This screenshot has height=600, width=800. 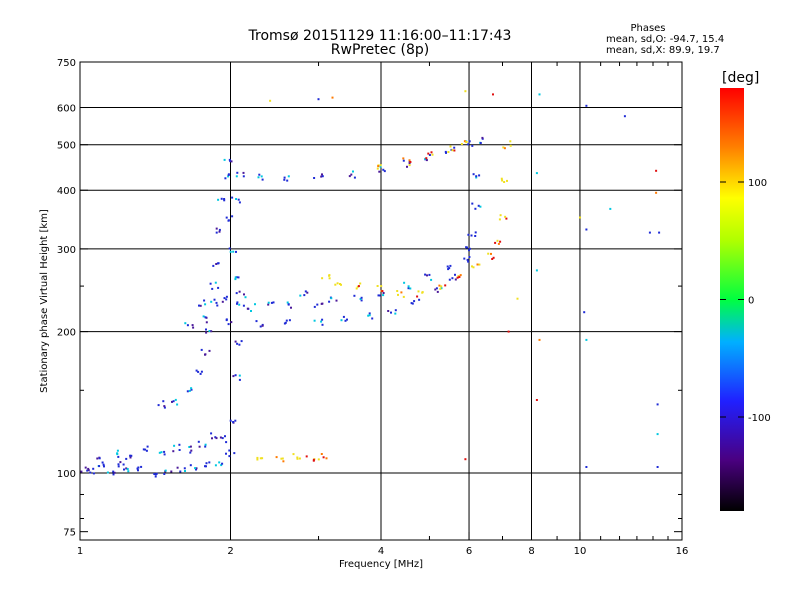 What do you see at coordinates (531, 551) in the screenshot?
I see `x-tick-label: 8` at bounding box center [531, 551].